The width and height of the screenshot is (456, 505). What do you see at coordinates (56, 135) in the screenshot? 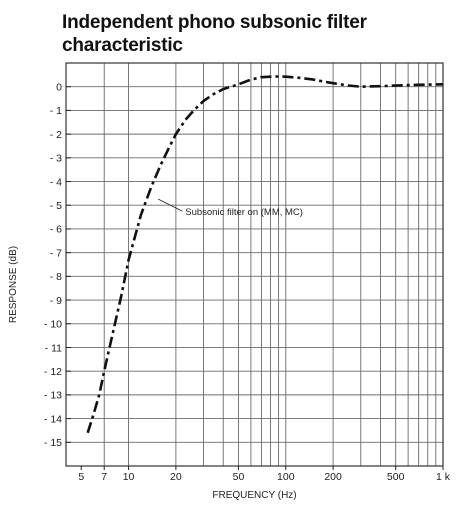
I see `y-tick-label: - 2` at bounding box center [56, 135].